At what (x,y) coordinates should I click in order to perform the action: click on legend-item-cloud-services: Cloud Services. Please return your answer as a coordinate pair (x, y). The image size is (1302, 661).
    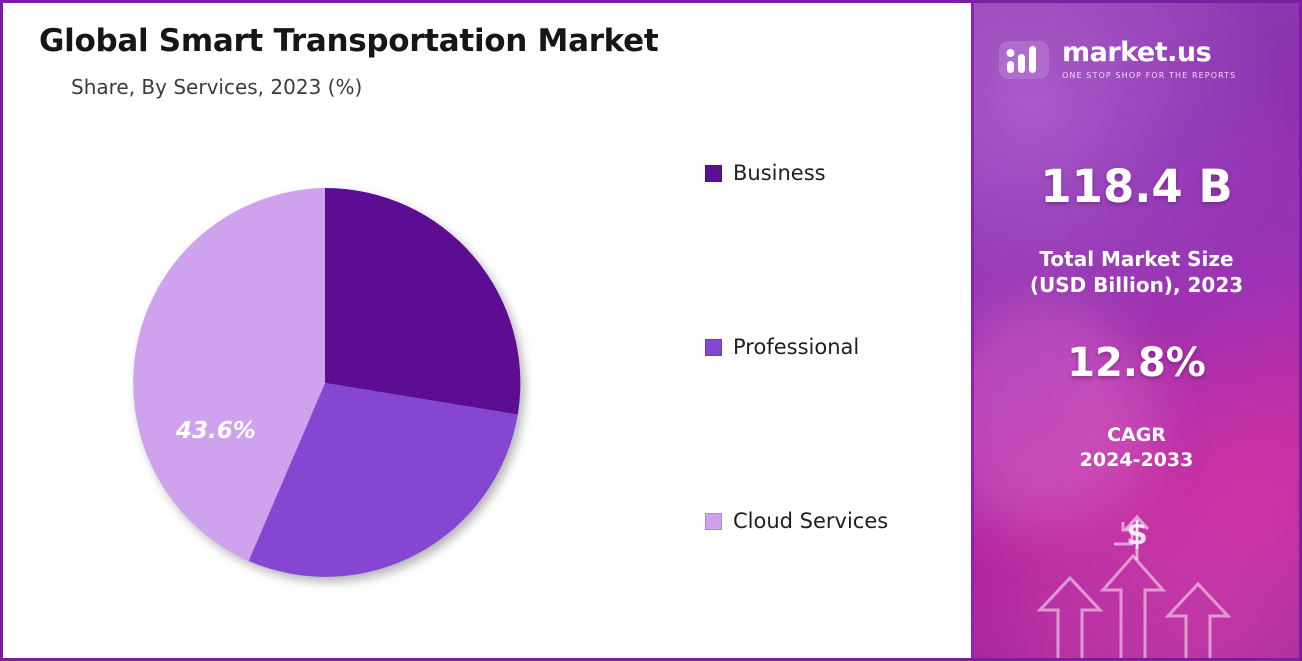
    Looking at the image, I should click on (796, 521).